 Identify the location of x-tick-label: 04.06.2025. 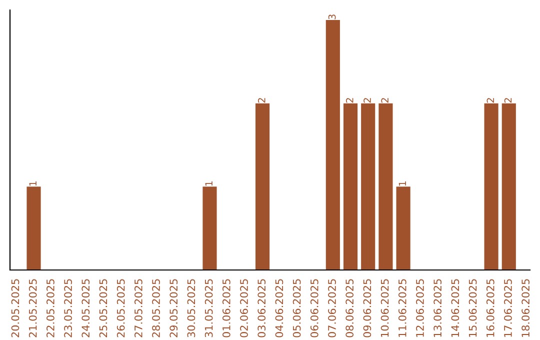
(279, 308).